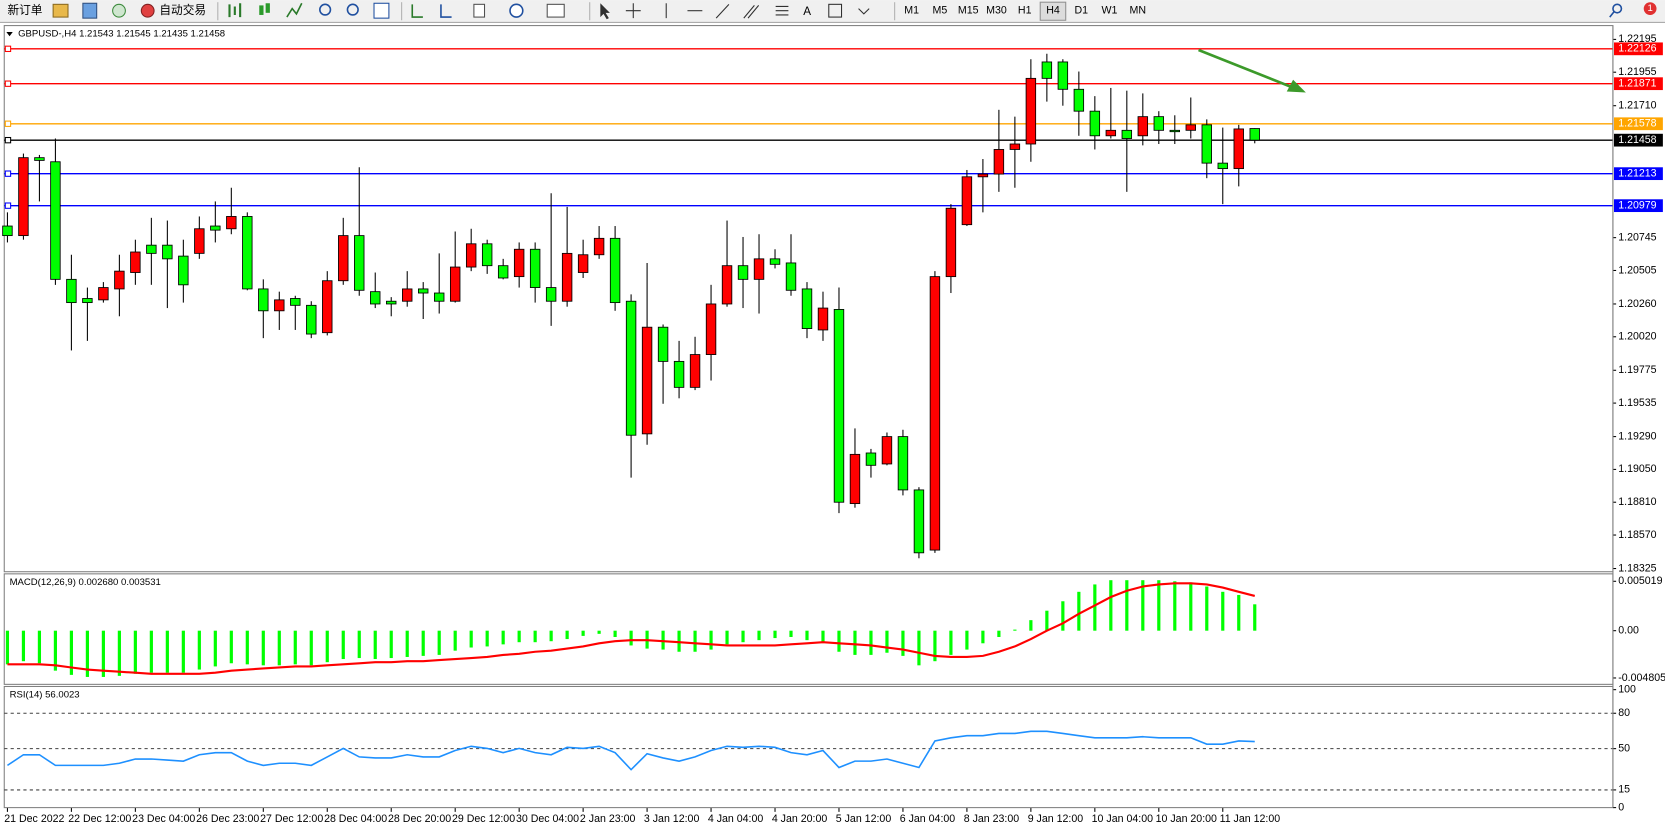 The image size is (1665, 830). What do you see at coordinates (1637, 237) in the screenshot?
I see `y-tick-label: 1.20745` at bounding box center [1637, 237].